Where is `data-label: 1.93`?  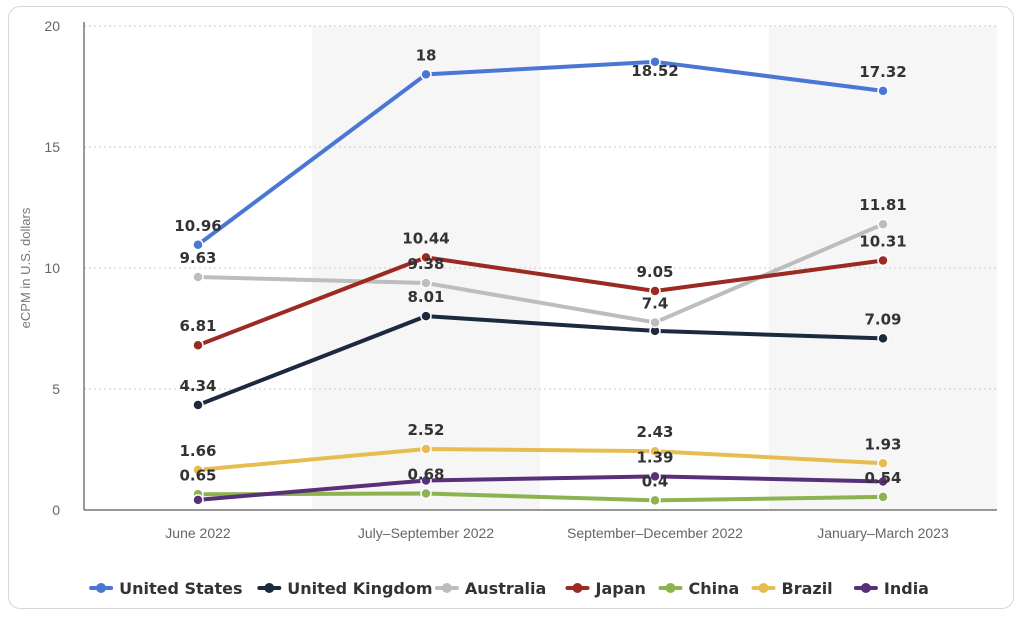 data-label: 1.93 is located at coordinates (882, 444).